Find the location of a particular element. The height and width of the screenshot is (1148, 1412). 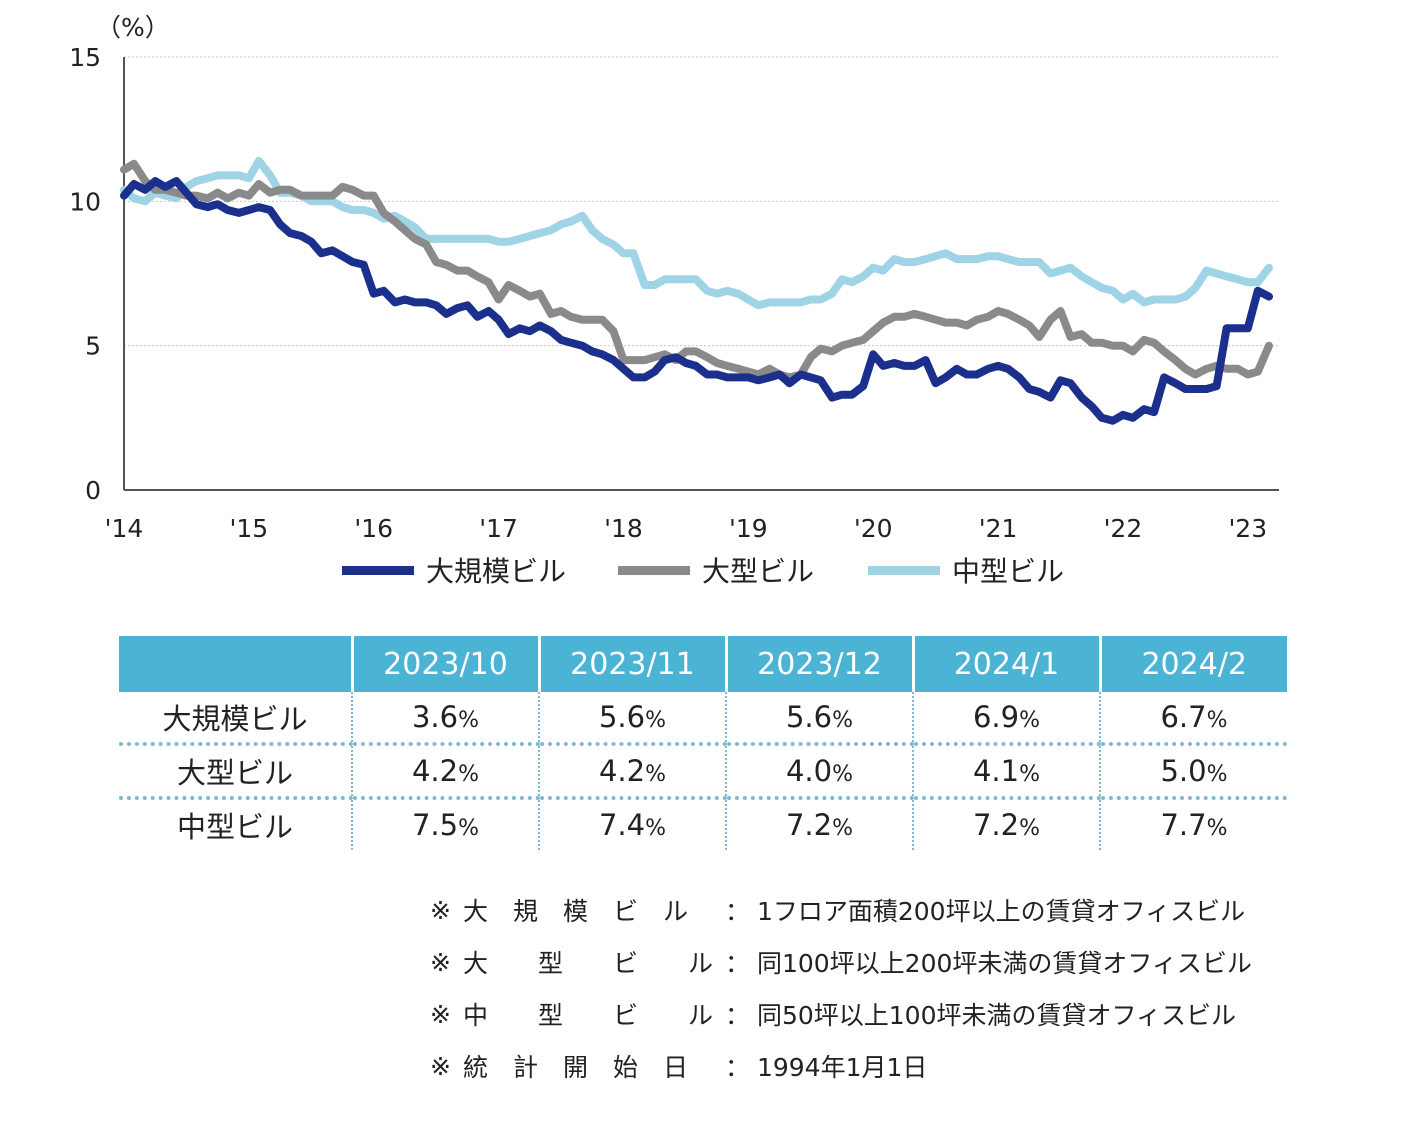

footnote-text: 1フロア面積200坪以上の賃貸オフィスビル is located at coordinates (1001, 911).